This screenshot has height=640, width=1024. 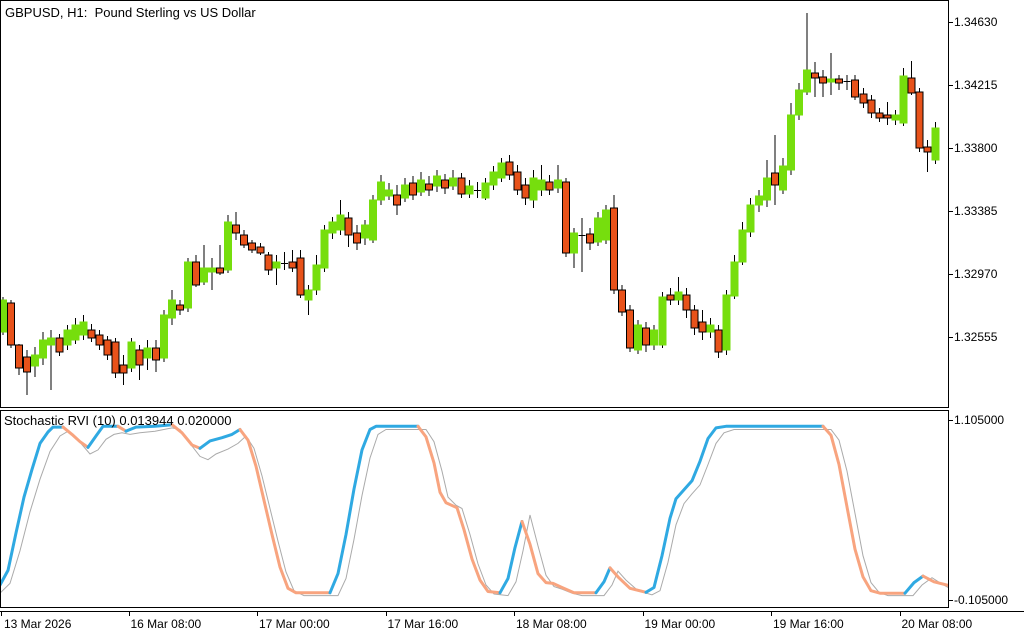 I want to click on indicator-tick, so click(x=950, y=420).